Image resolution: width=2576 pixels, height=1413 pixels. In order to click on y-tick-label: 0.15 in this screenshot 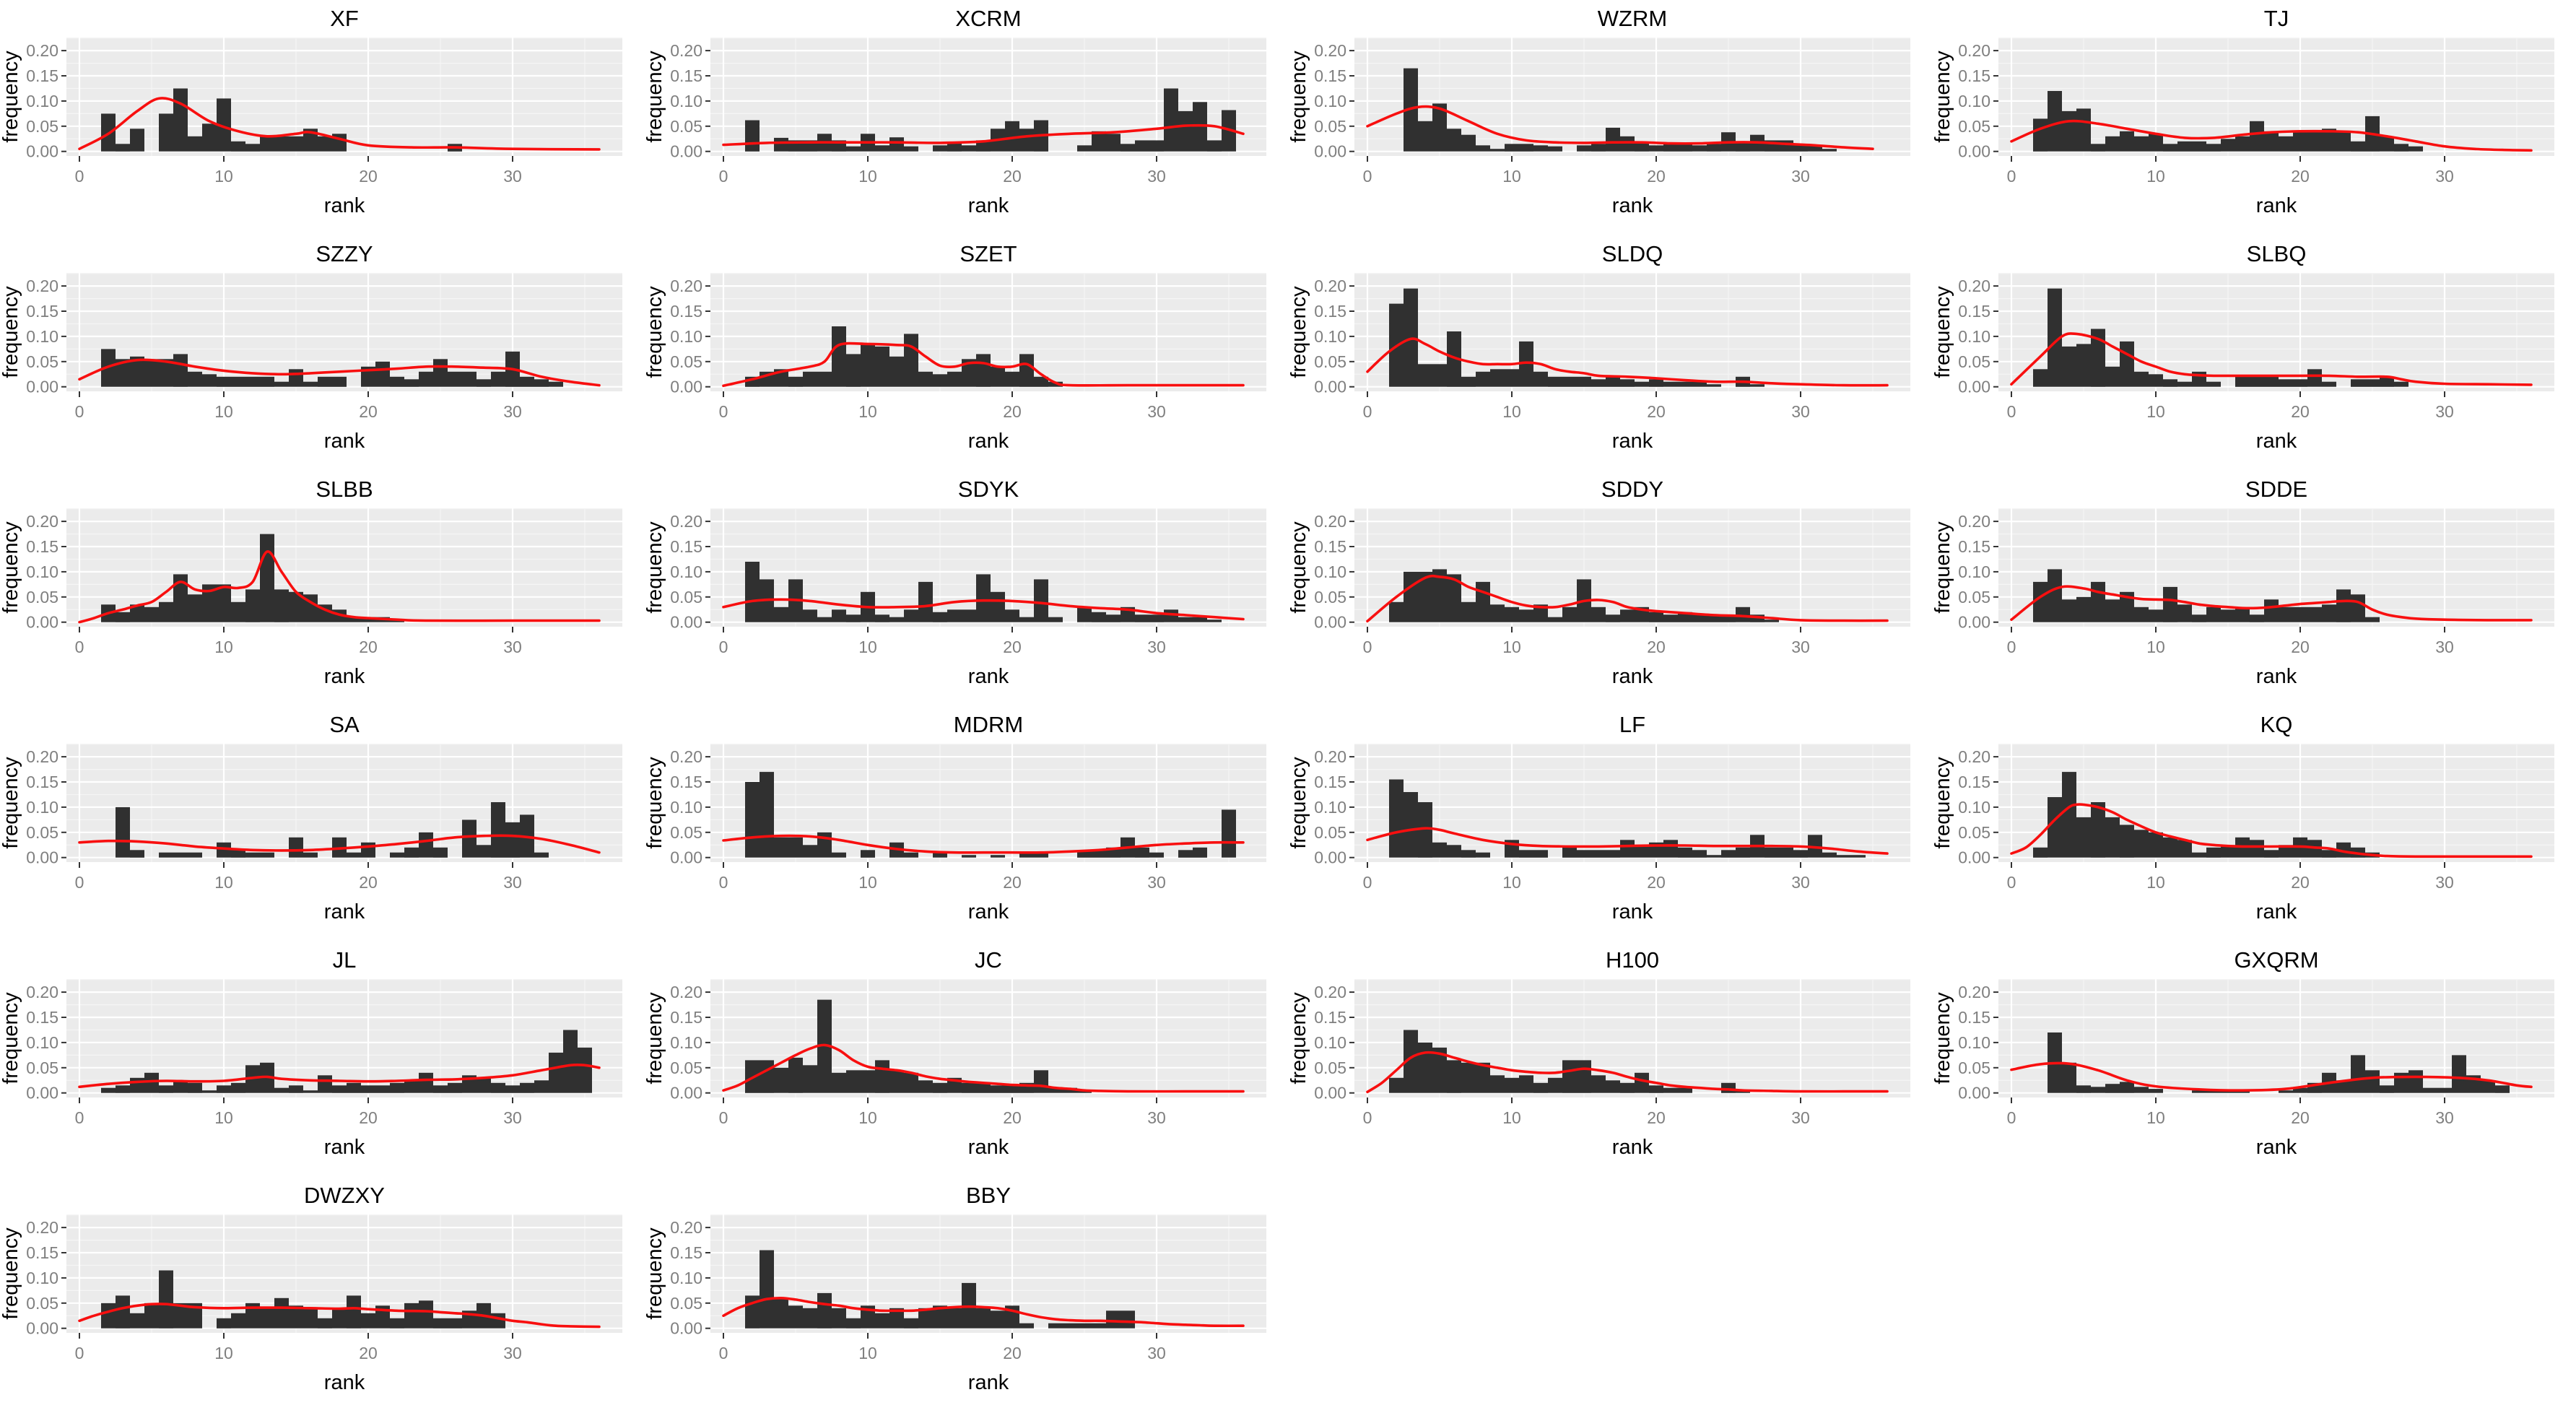, I will do `click(686, 546)`.